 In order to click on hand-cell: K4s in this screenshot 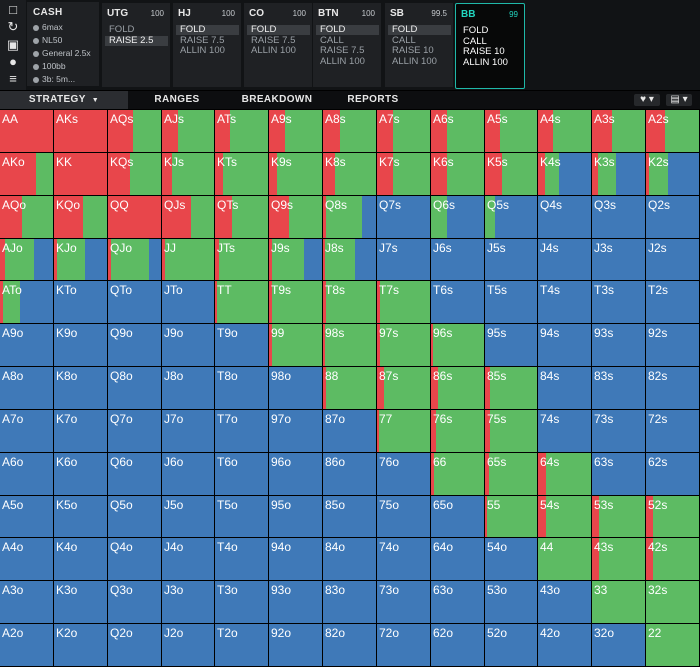, I will do `click(564, 174)`.